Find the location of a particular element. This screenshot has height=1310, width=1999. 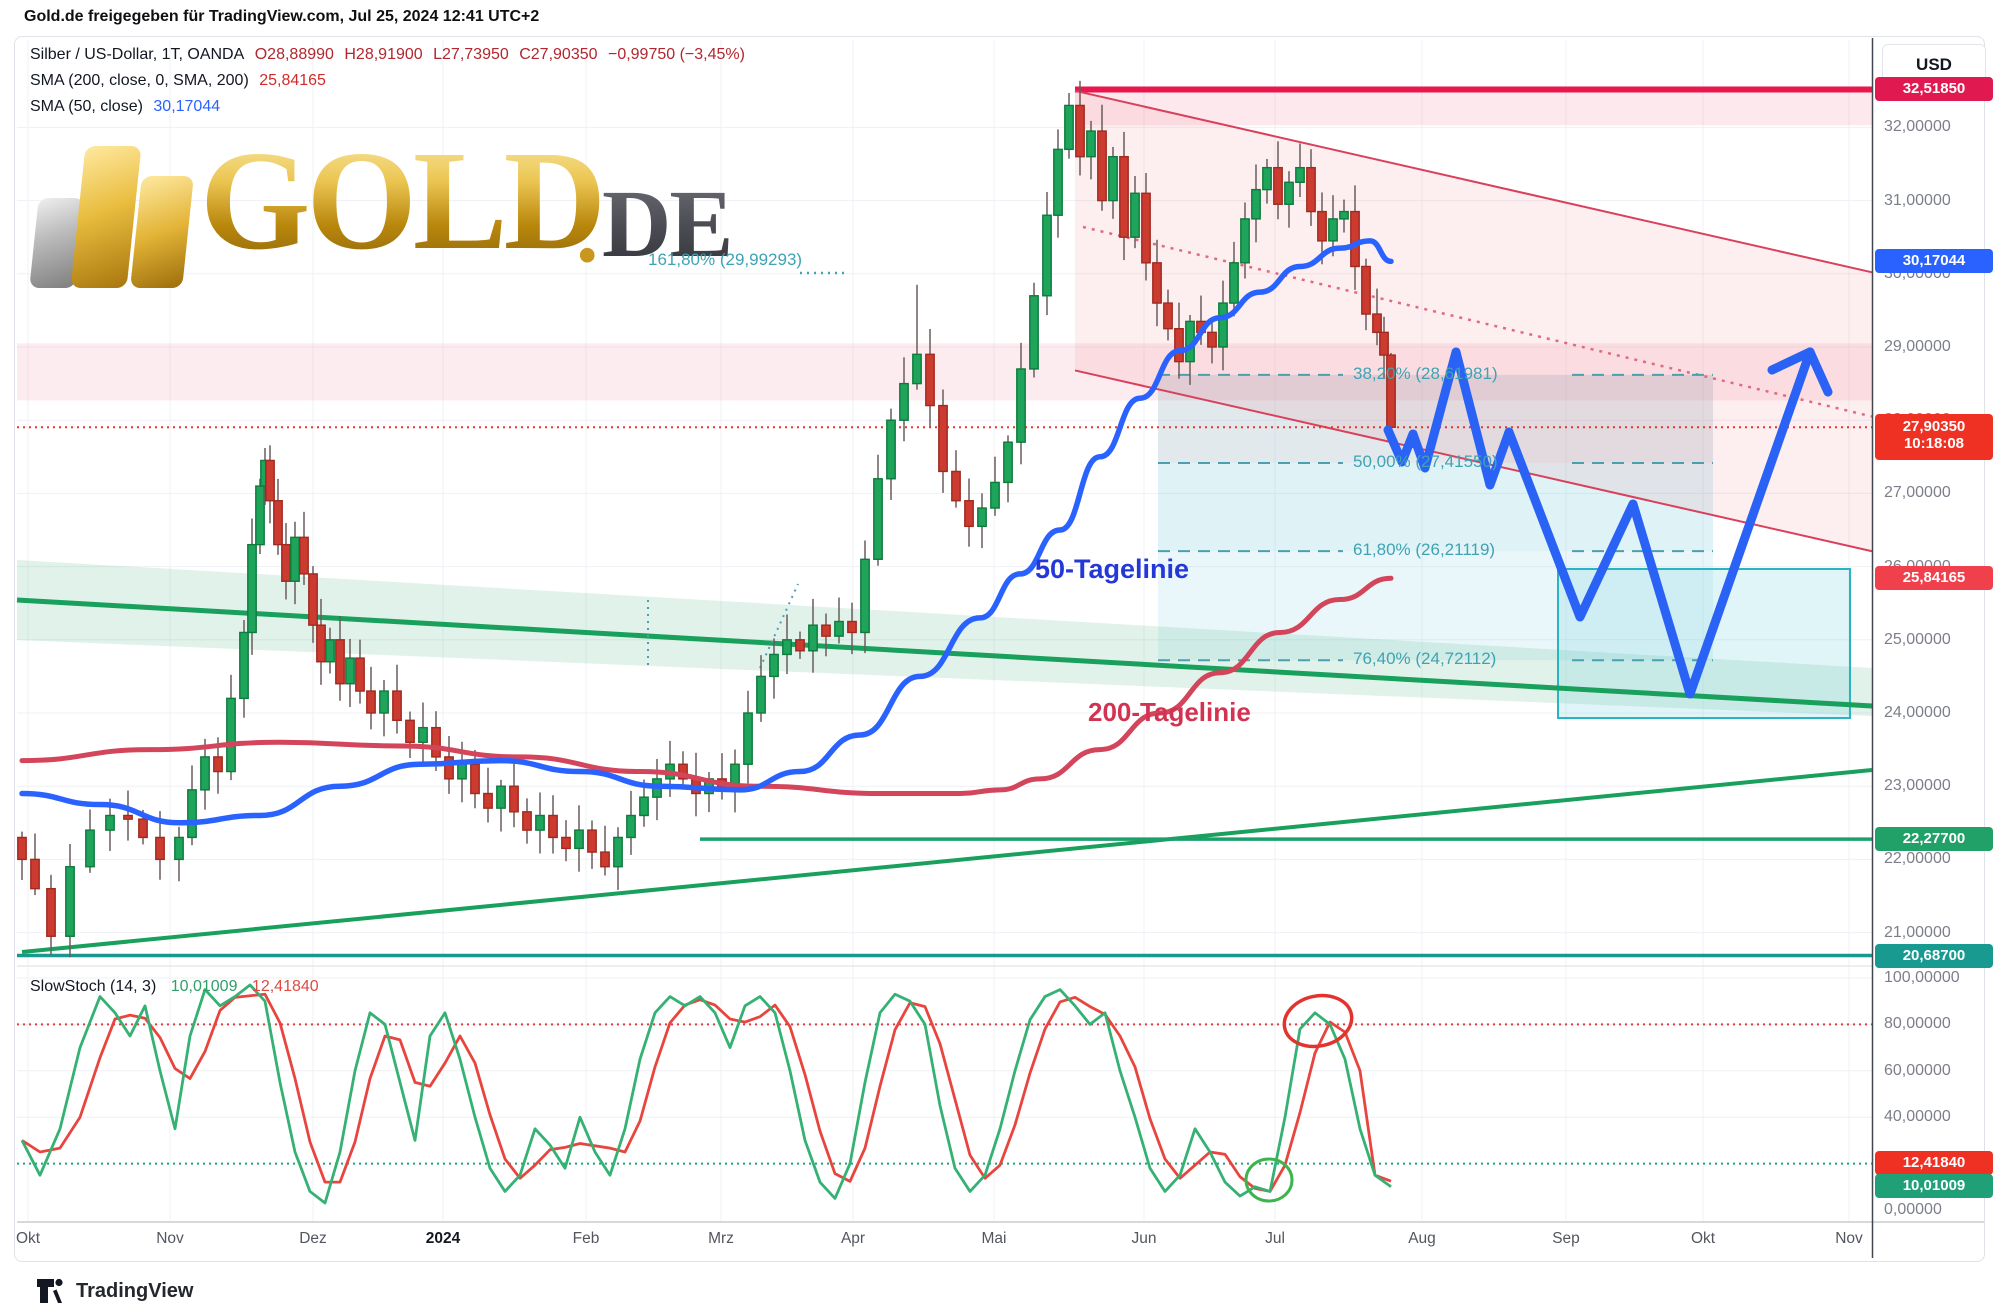

stoch-tag: 10,01009 is located at coordinates (1934, 1186).